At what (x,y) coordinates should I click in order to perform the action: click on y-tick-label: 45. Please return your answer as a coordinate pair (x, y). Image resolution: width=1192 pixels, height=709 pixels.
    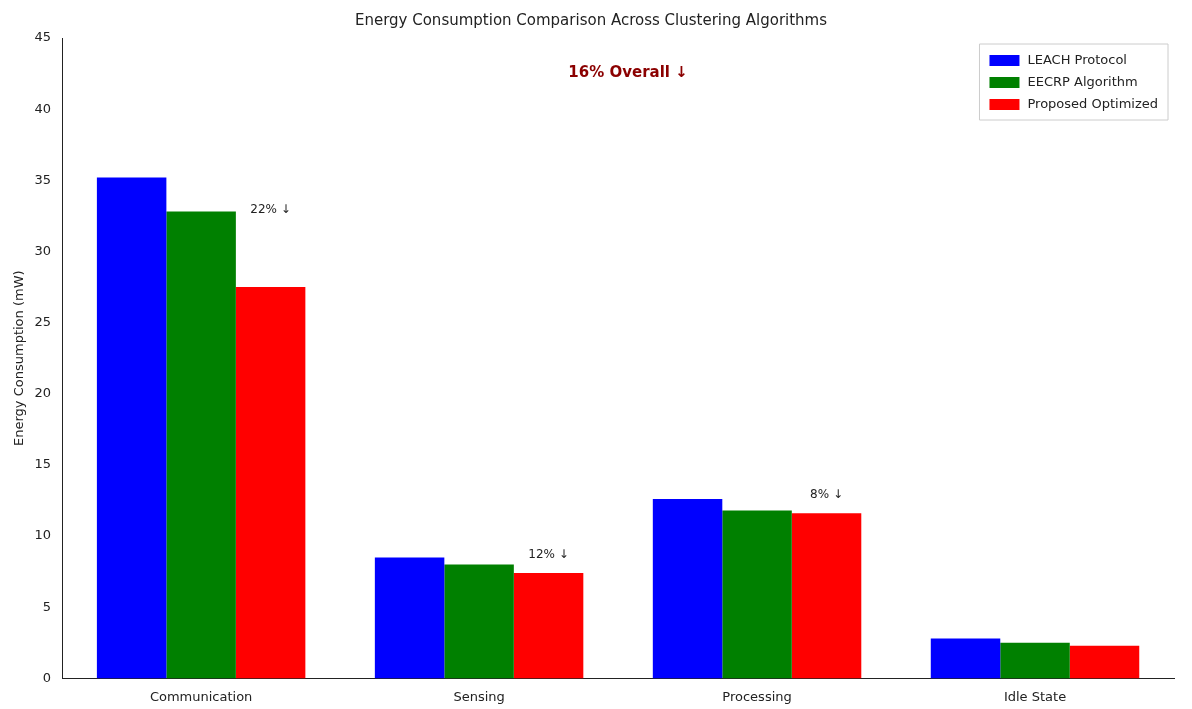
    Looking at the image, I should click on (43, 37).